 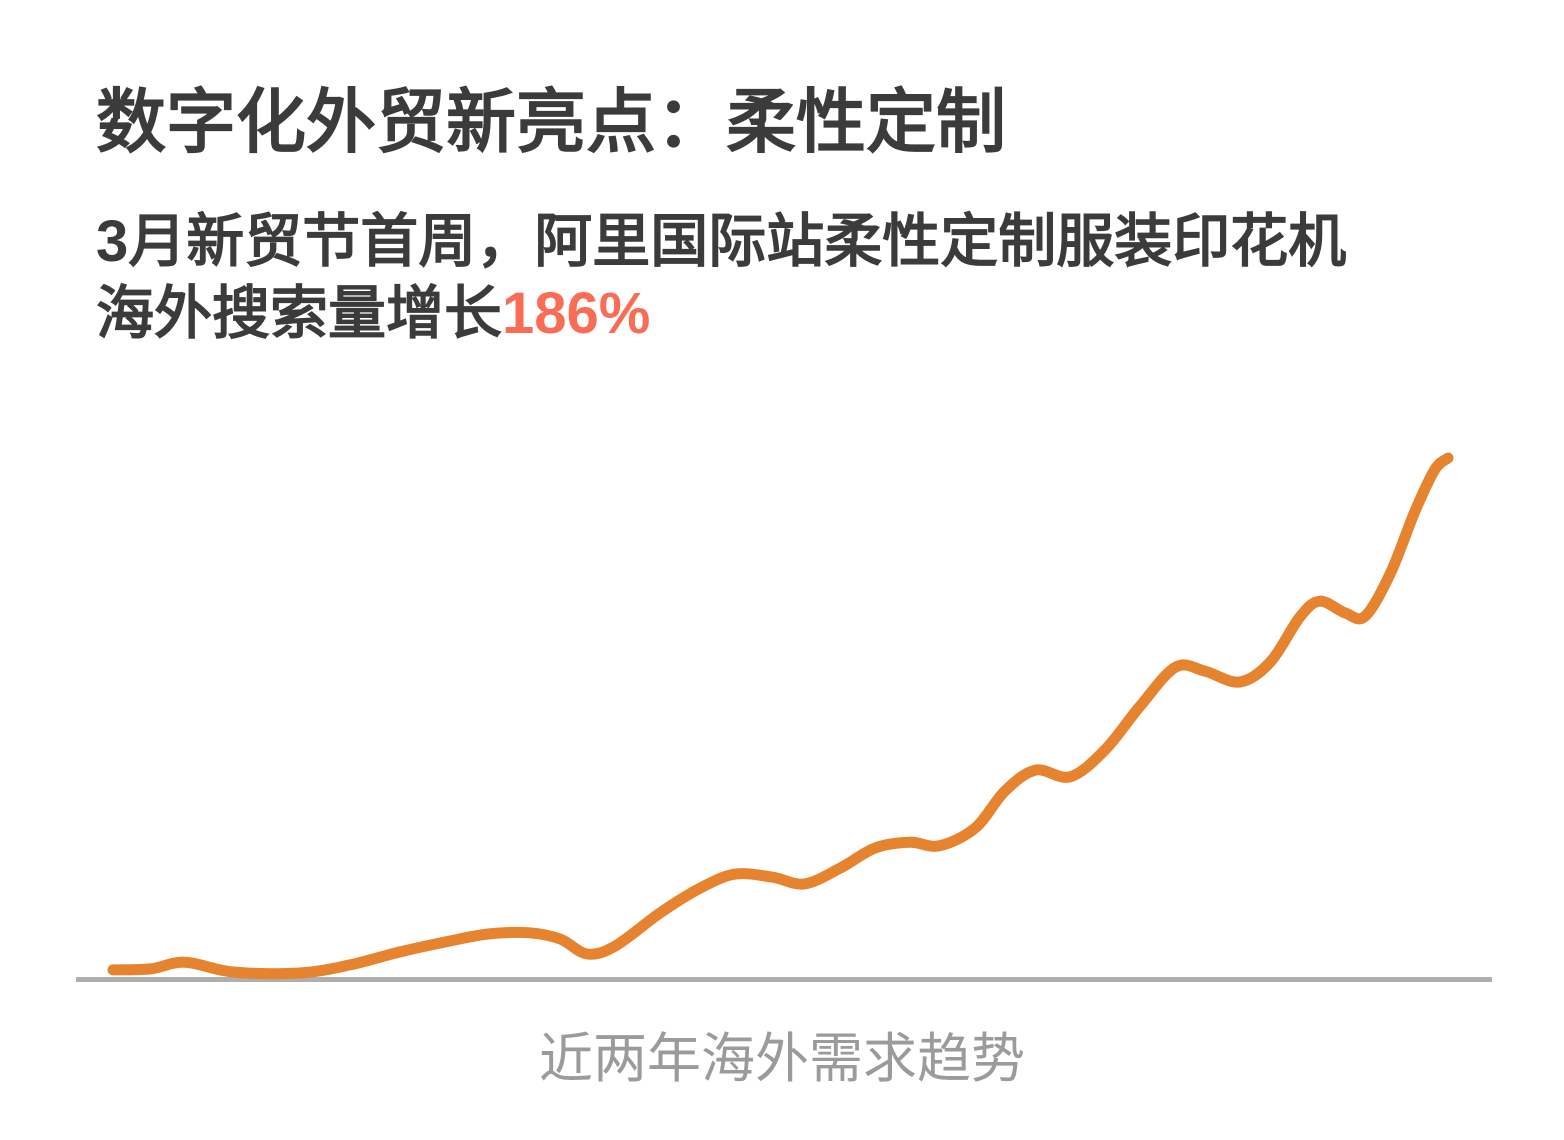 I want to click on page-title: 数字化外贸新亮点：柔性定制, so click(x=551, y=122).